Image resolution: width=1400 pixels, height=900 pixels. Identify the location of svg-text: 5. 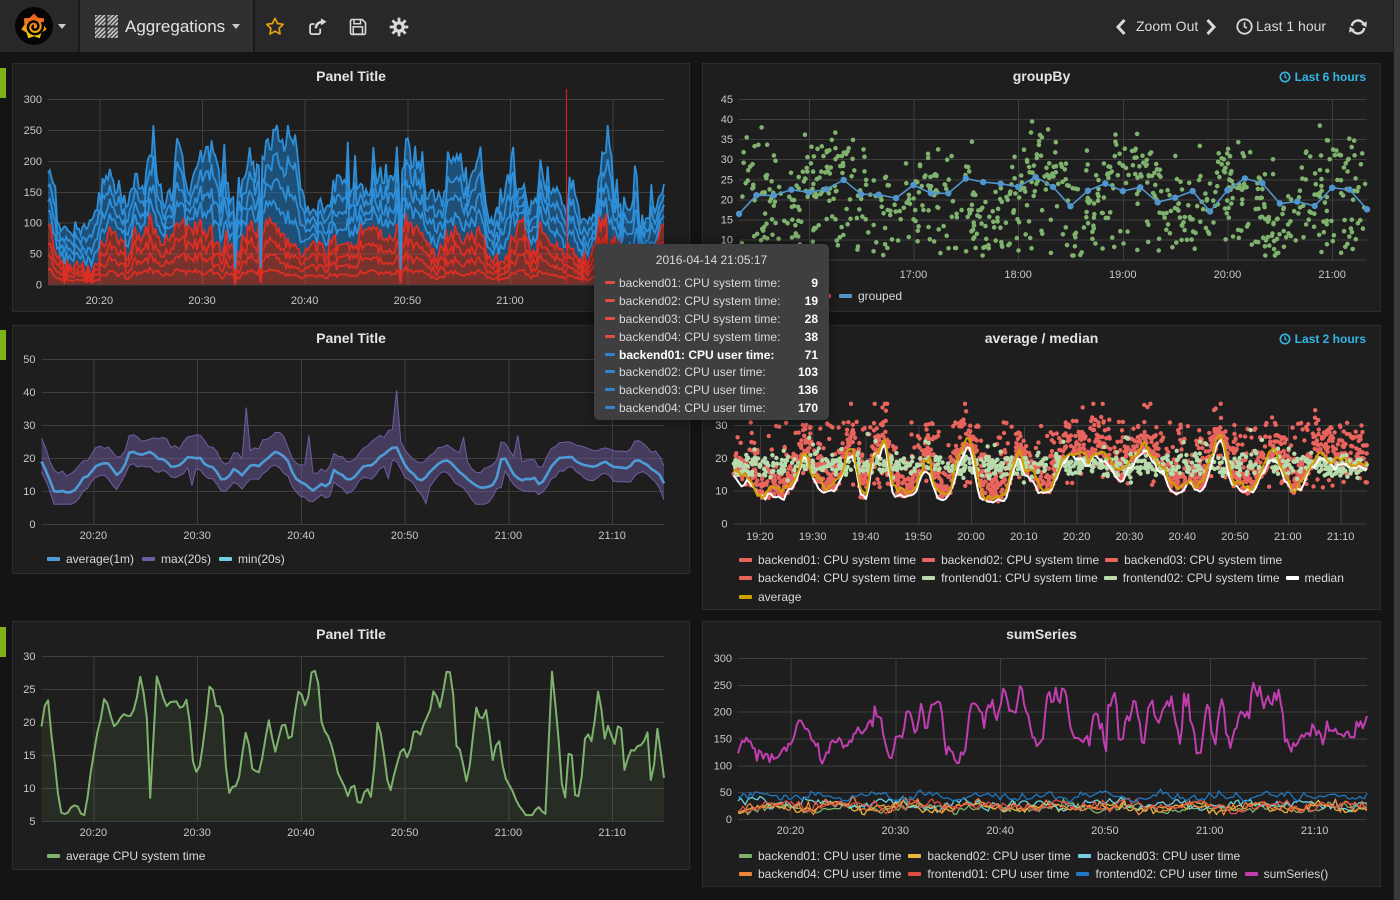
(32, 822).